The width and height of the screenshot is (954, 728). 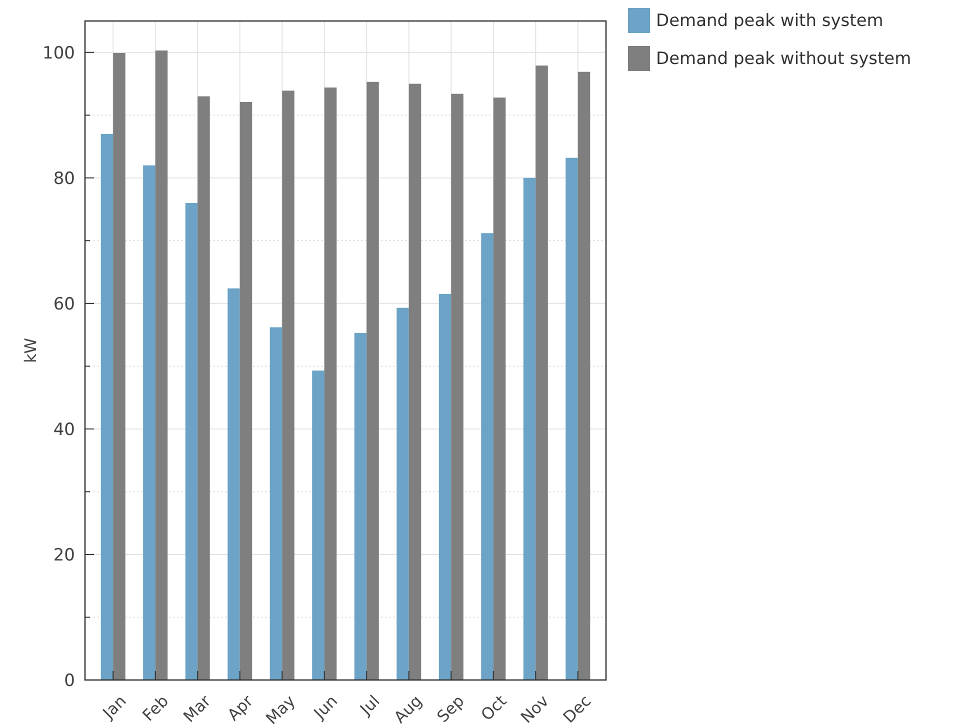 What do you see at coordinates (64, 430) in the screenshot?
I see `y-tick-label: 40` at bounding box center [64, 430].